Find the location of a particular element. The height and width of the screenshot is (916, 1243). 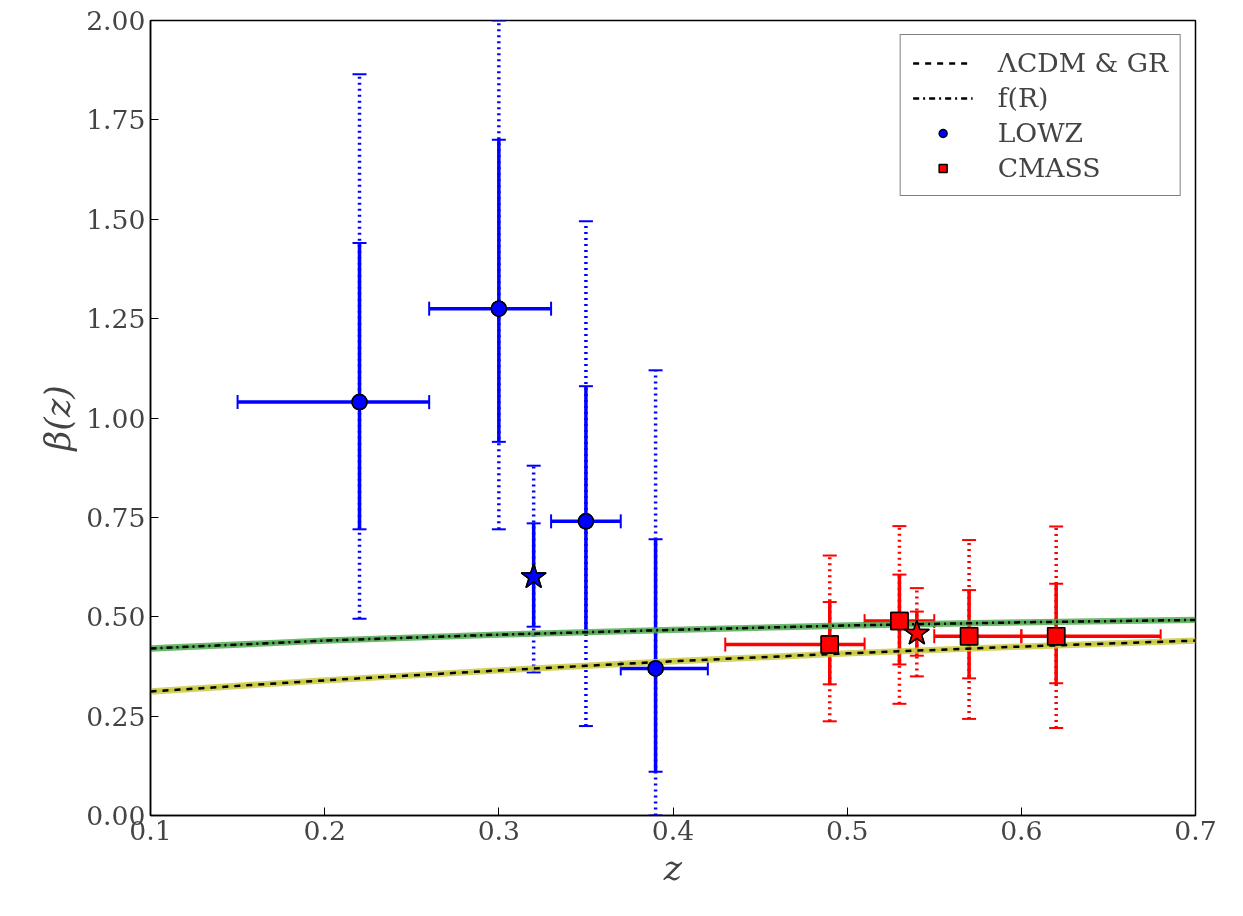

x-tick-label: 0.5 is located at coordinates (847, 830).